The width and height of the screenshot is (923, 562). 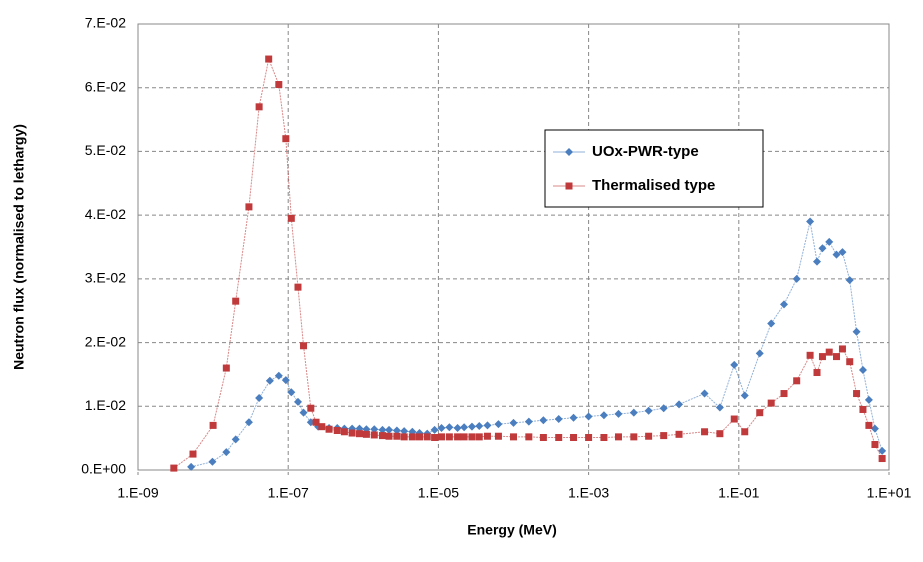 I want to click on legend-box, so click(x=654, y=168).